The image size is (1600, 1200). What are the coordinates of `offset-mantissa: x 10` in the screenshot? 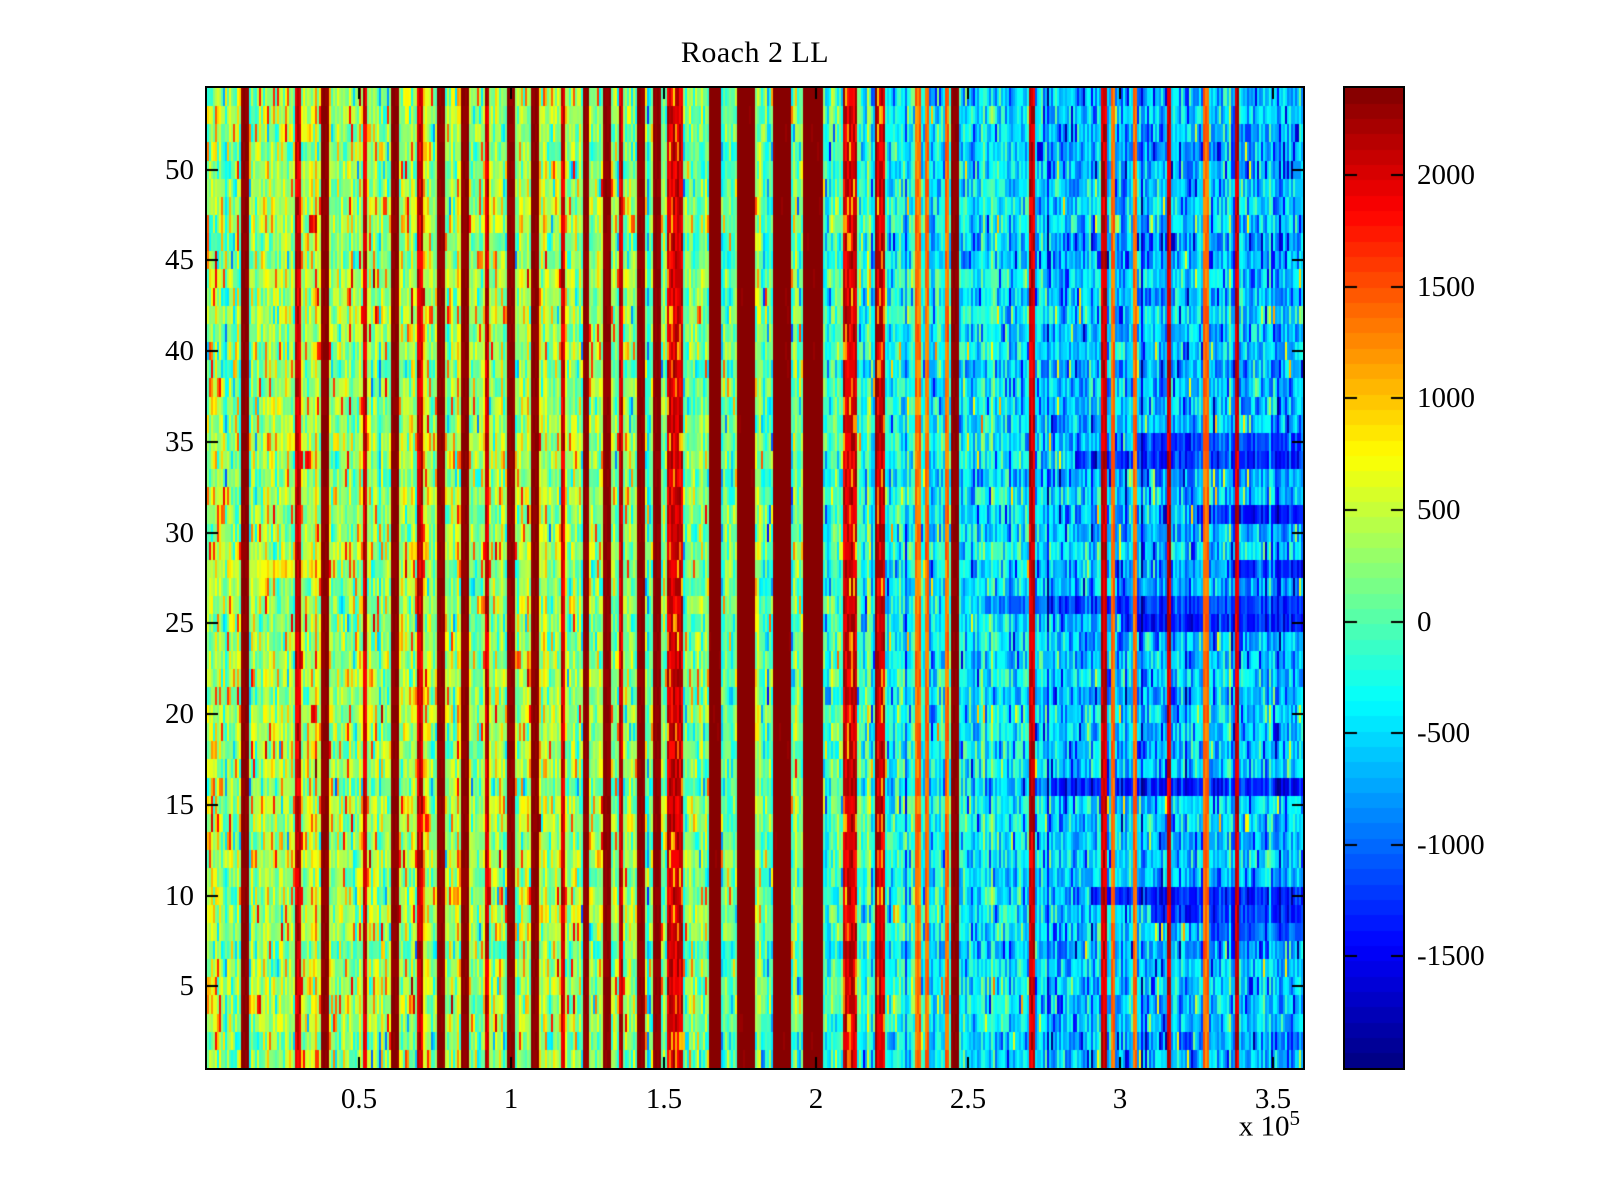 It's located at (1264, 1126).